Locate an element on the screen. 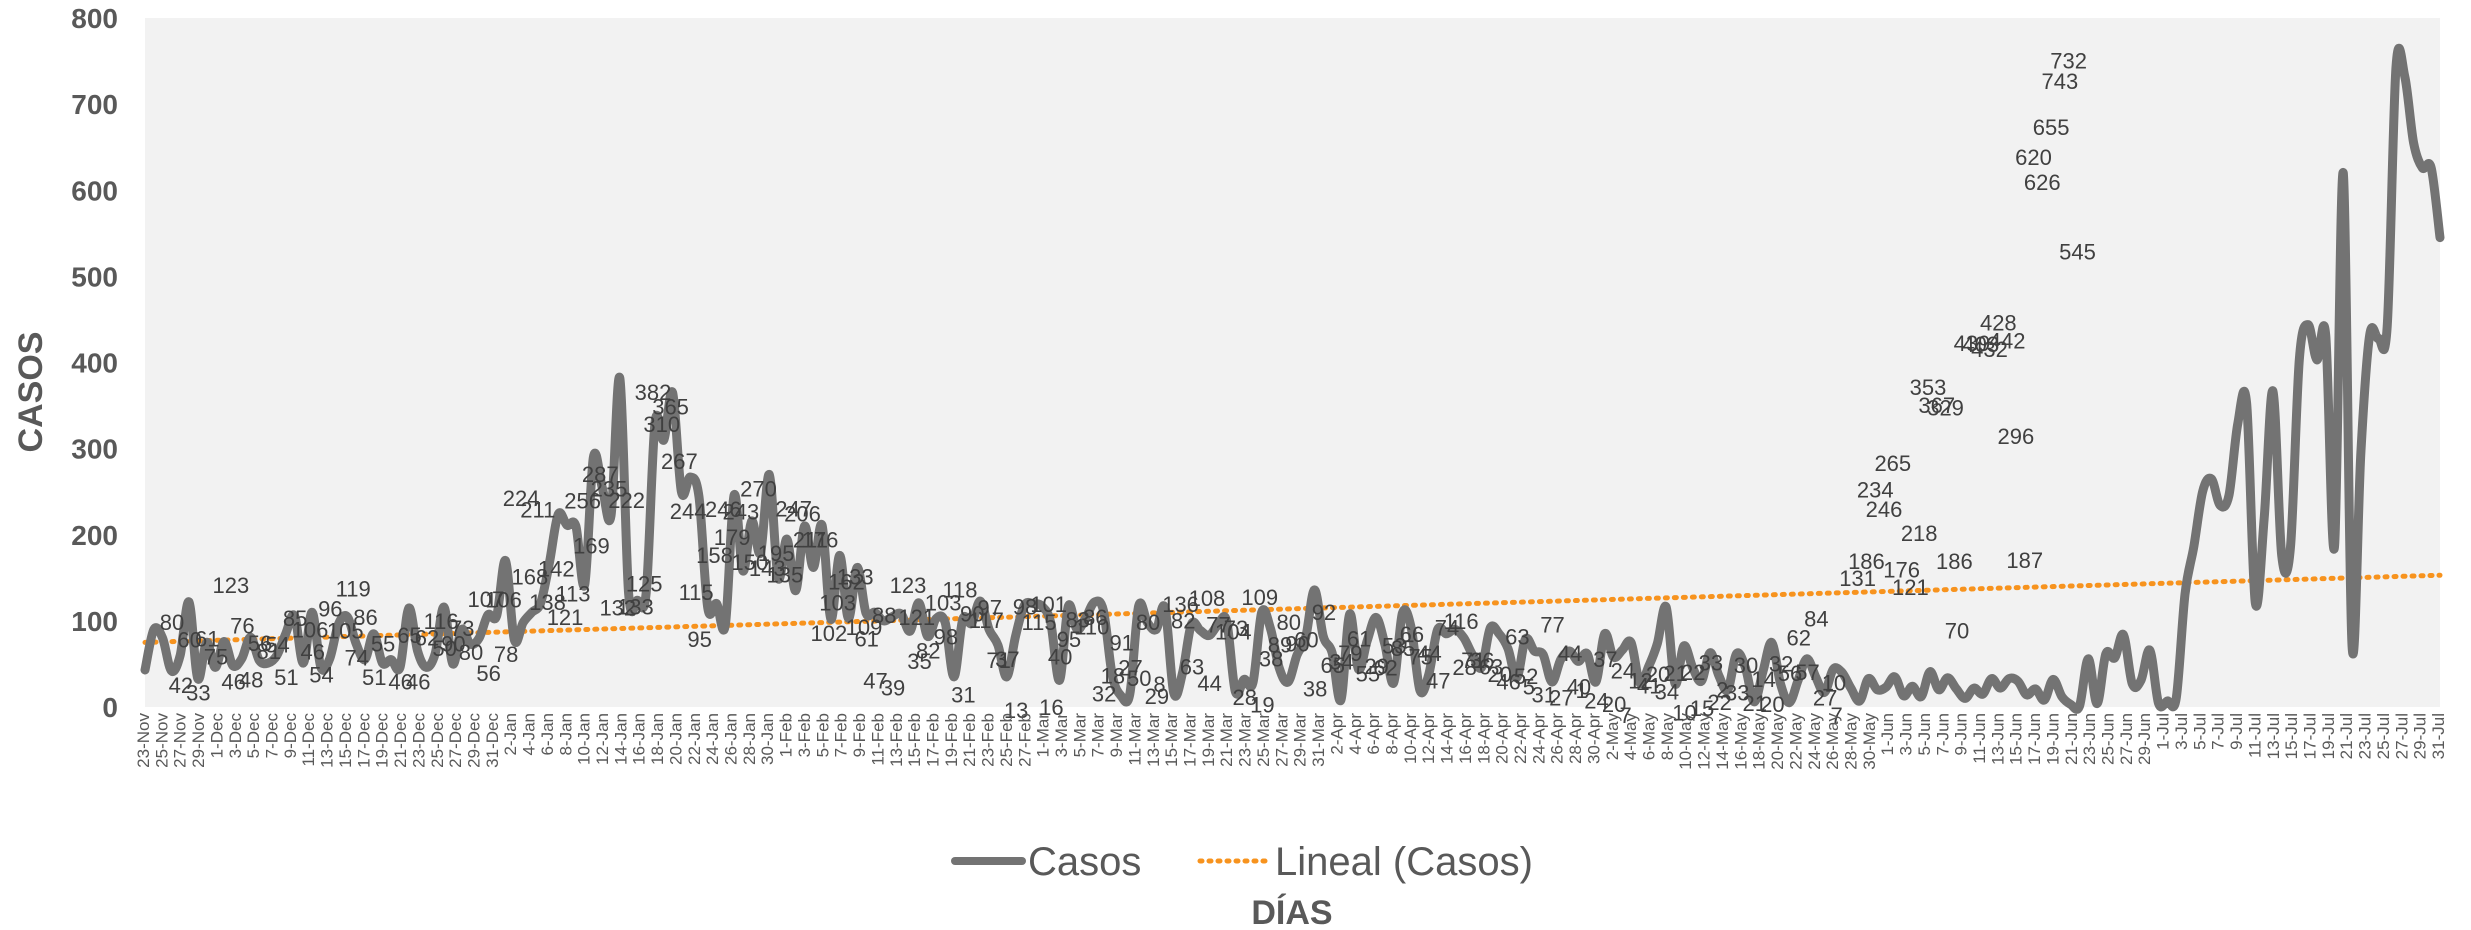  x-tick-label: 27-Mar is located at coordinates (1281, 740).